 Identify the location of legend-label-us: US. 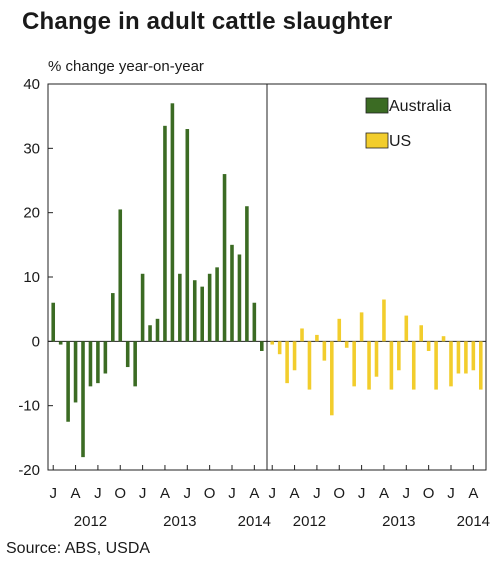
(400, 141).